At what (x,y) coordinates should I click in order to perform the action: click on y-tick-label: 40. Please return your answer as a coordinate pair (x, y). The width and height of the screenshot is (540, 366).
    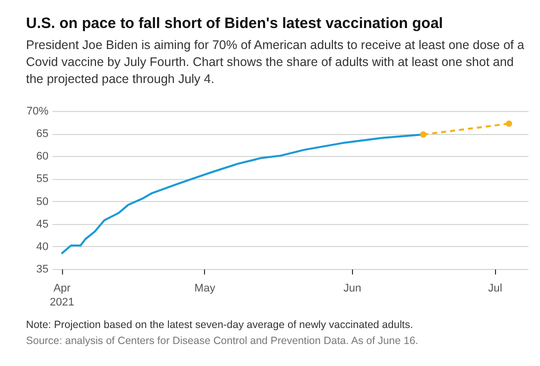
    Looking at the image, I should click on (42, 246).